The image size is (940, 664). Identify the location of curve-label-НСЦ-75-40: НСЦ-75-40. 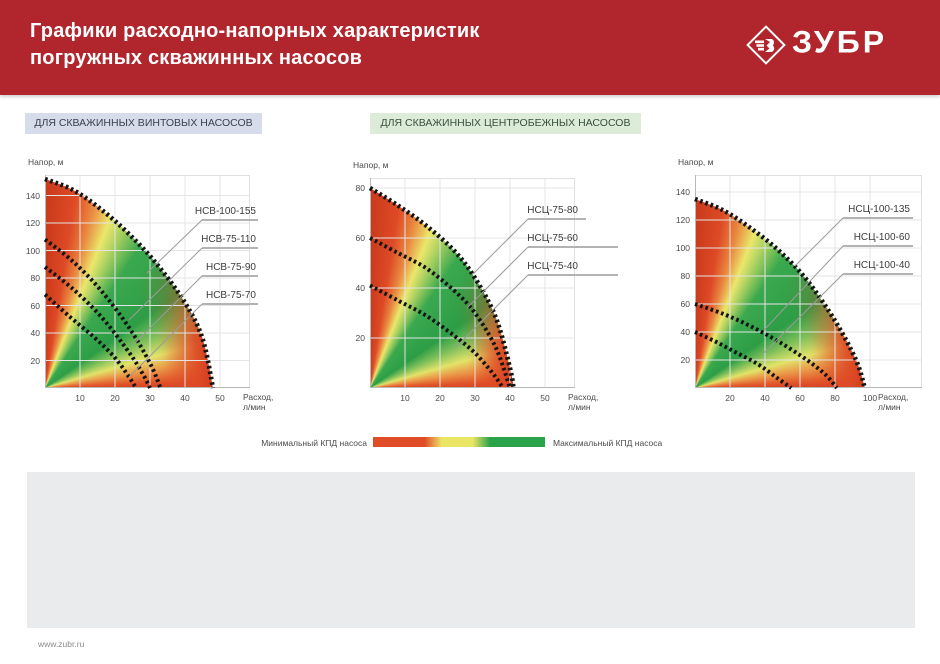
(552, 266).